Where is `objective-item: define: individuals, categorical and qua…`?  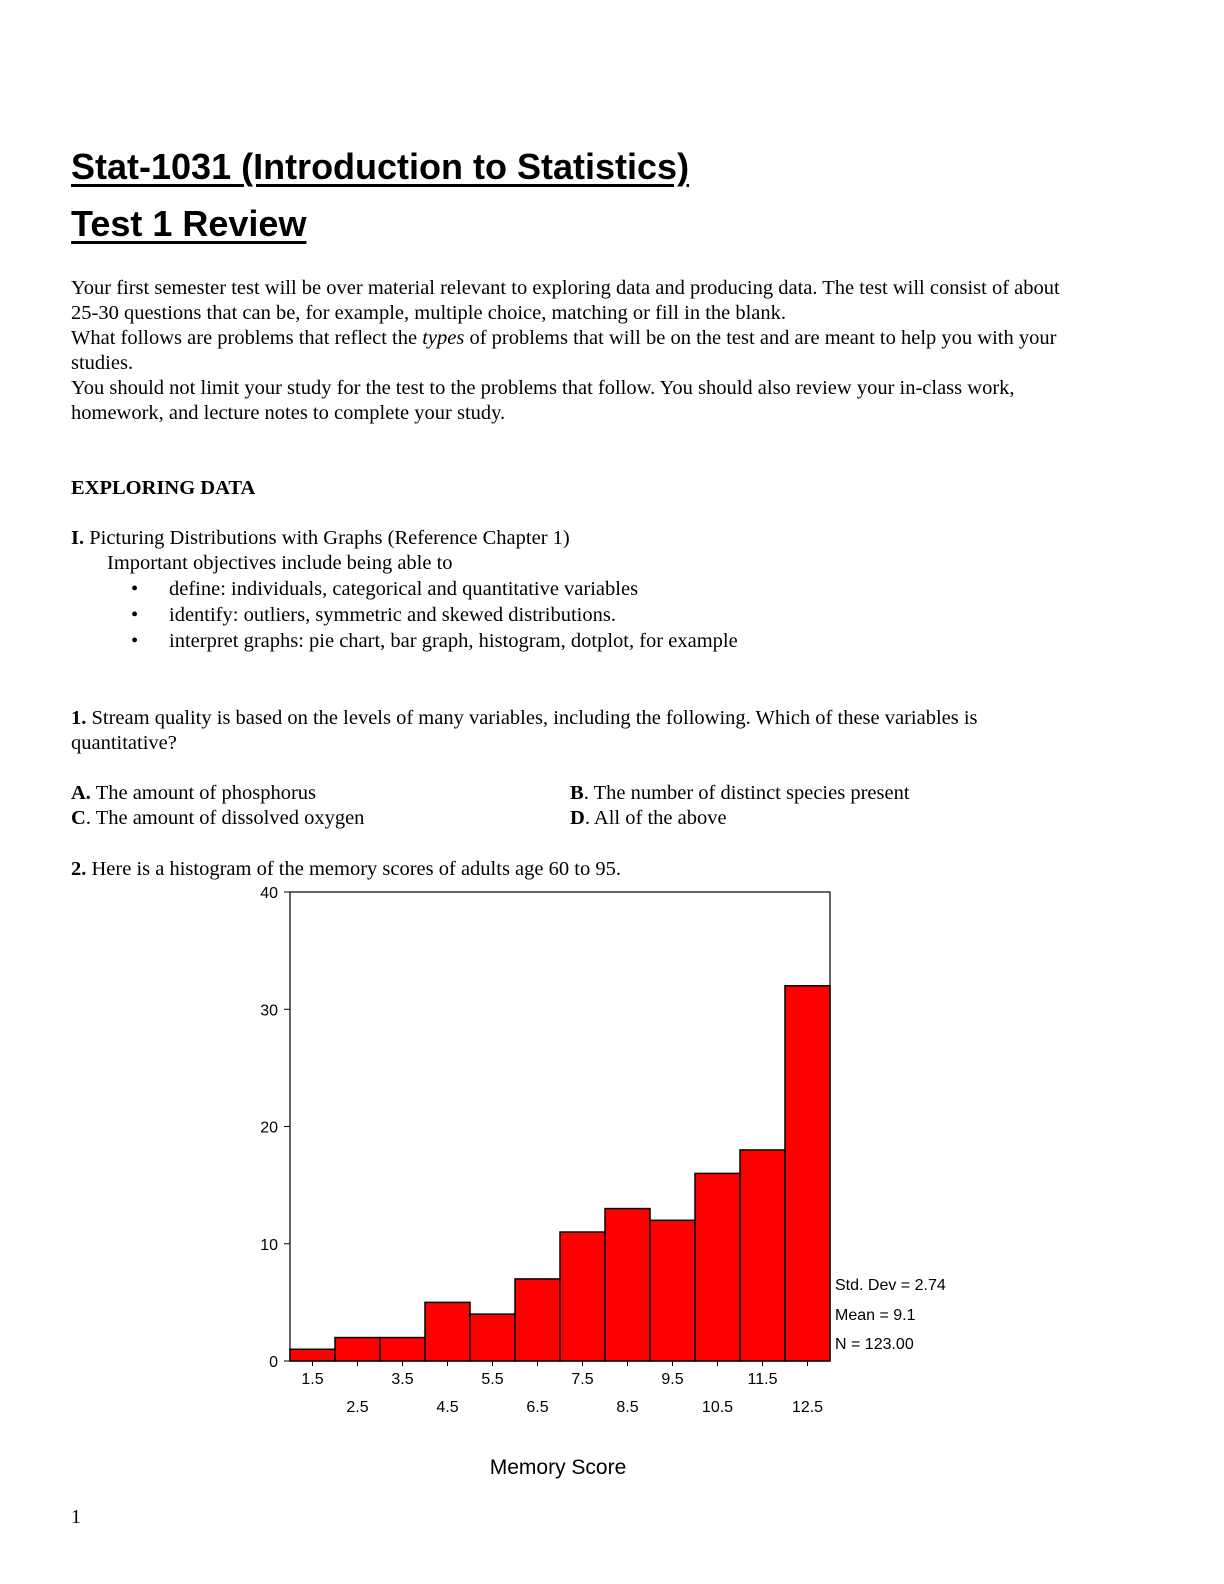 objective-item: define: individuals, categorical and qua… is located at coordinates (404, 589).